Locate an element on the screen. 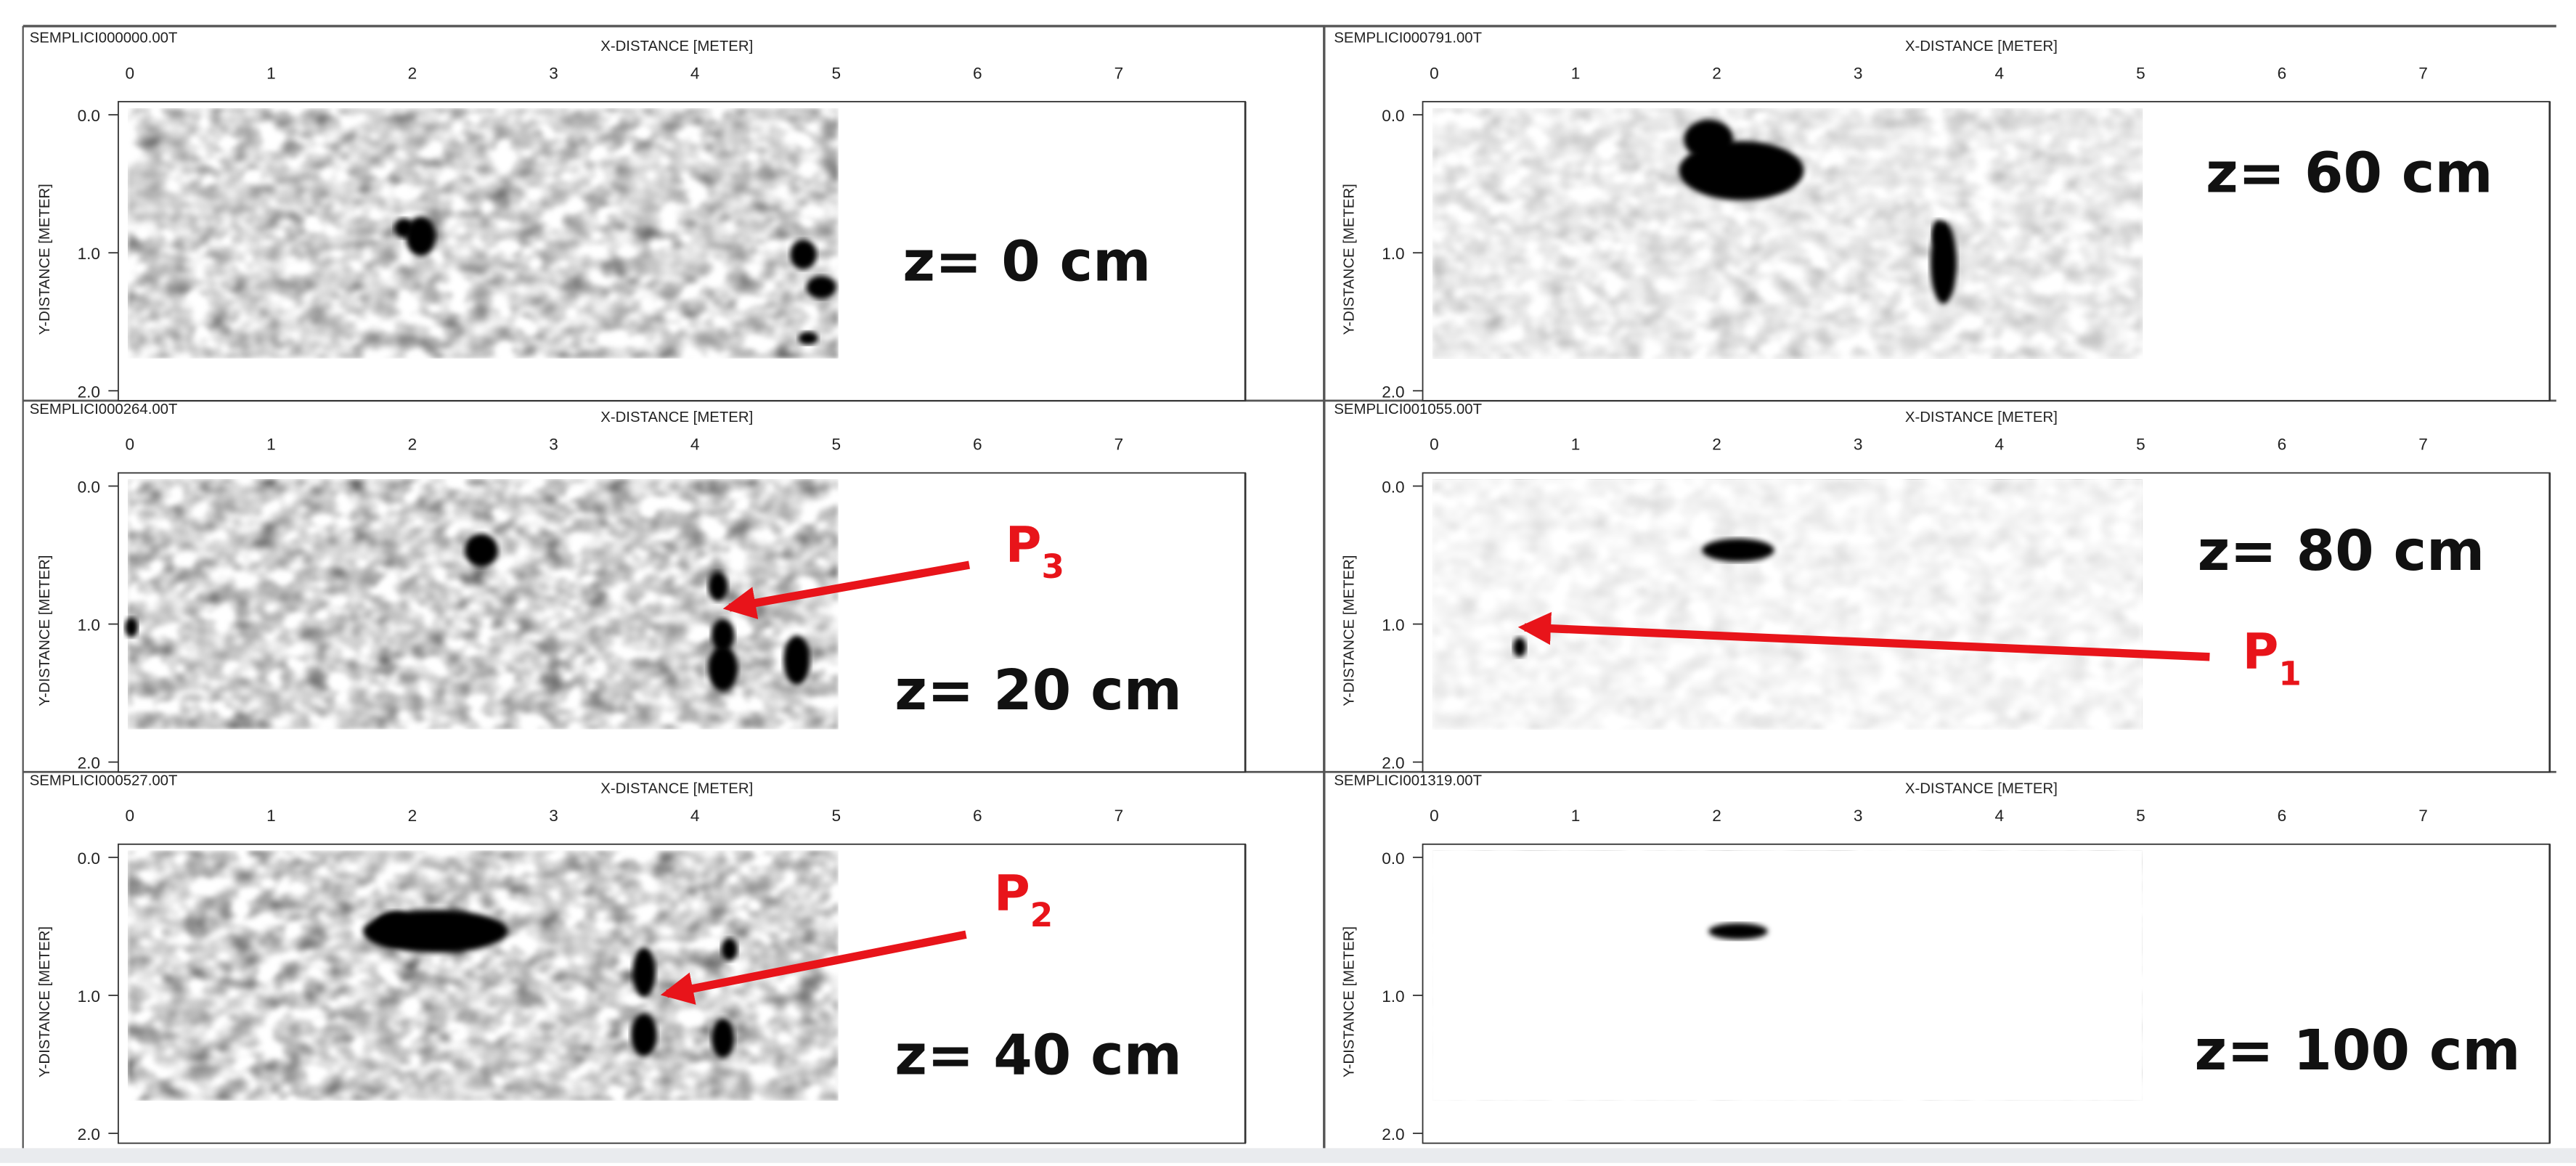 Image resolution: width=2576 pixels, height=1166 pixels. depth-label: z= 100 cm is located at coordinates (2357, 1051).